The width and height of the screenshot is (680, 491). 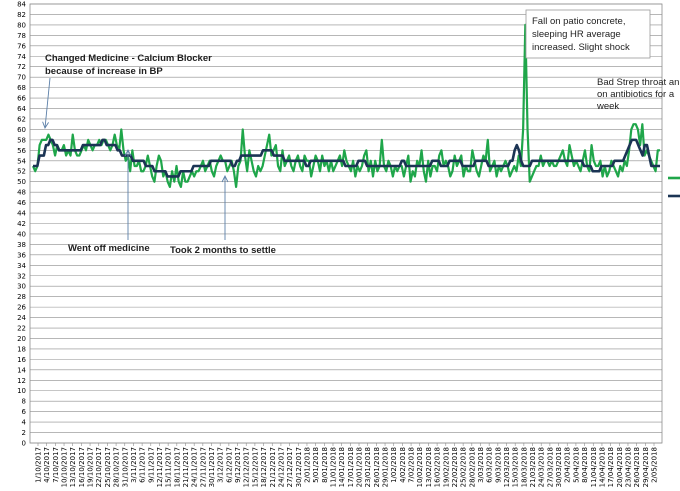 What do you see at coordinates (21, 255) in the screenshot?
I see `y-tick-label: 36` at bounding box center [21, 255].